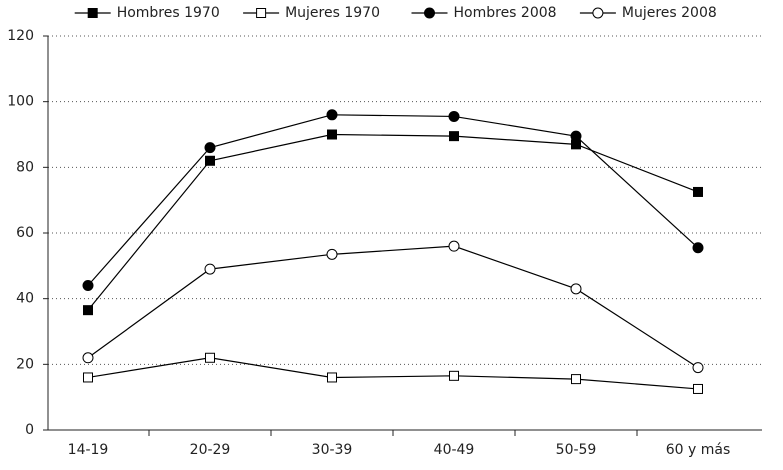 Image resolution: width=783 pixels, height=470 pixels. Describe the element at coordinates (454, 450) in the screenshot. I see `x-tick-label: 40-49` at that location.